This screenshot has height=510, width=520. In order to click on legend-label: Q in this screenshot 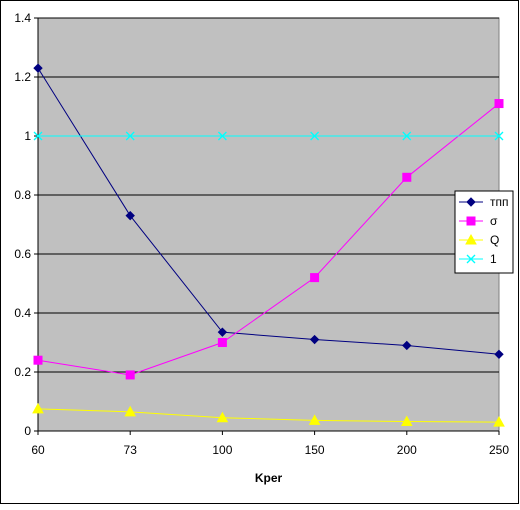, I will do `click(494, 240)`.